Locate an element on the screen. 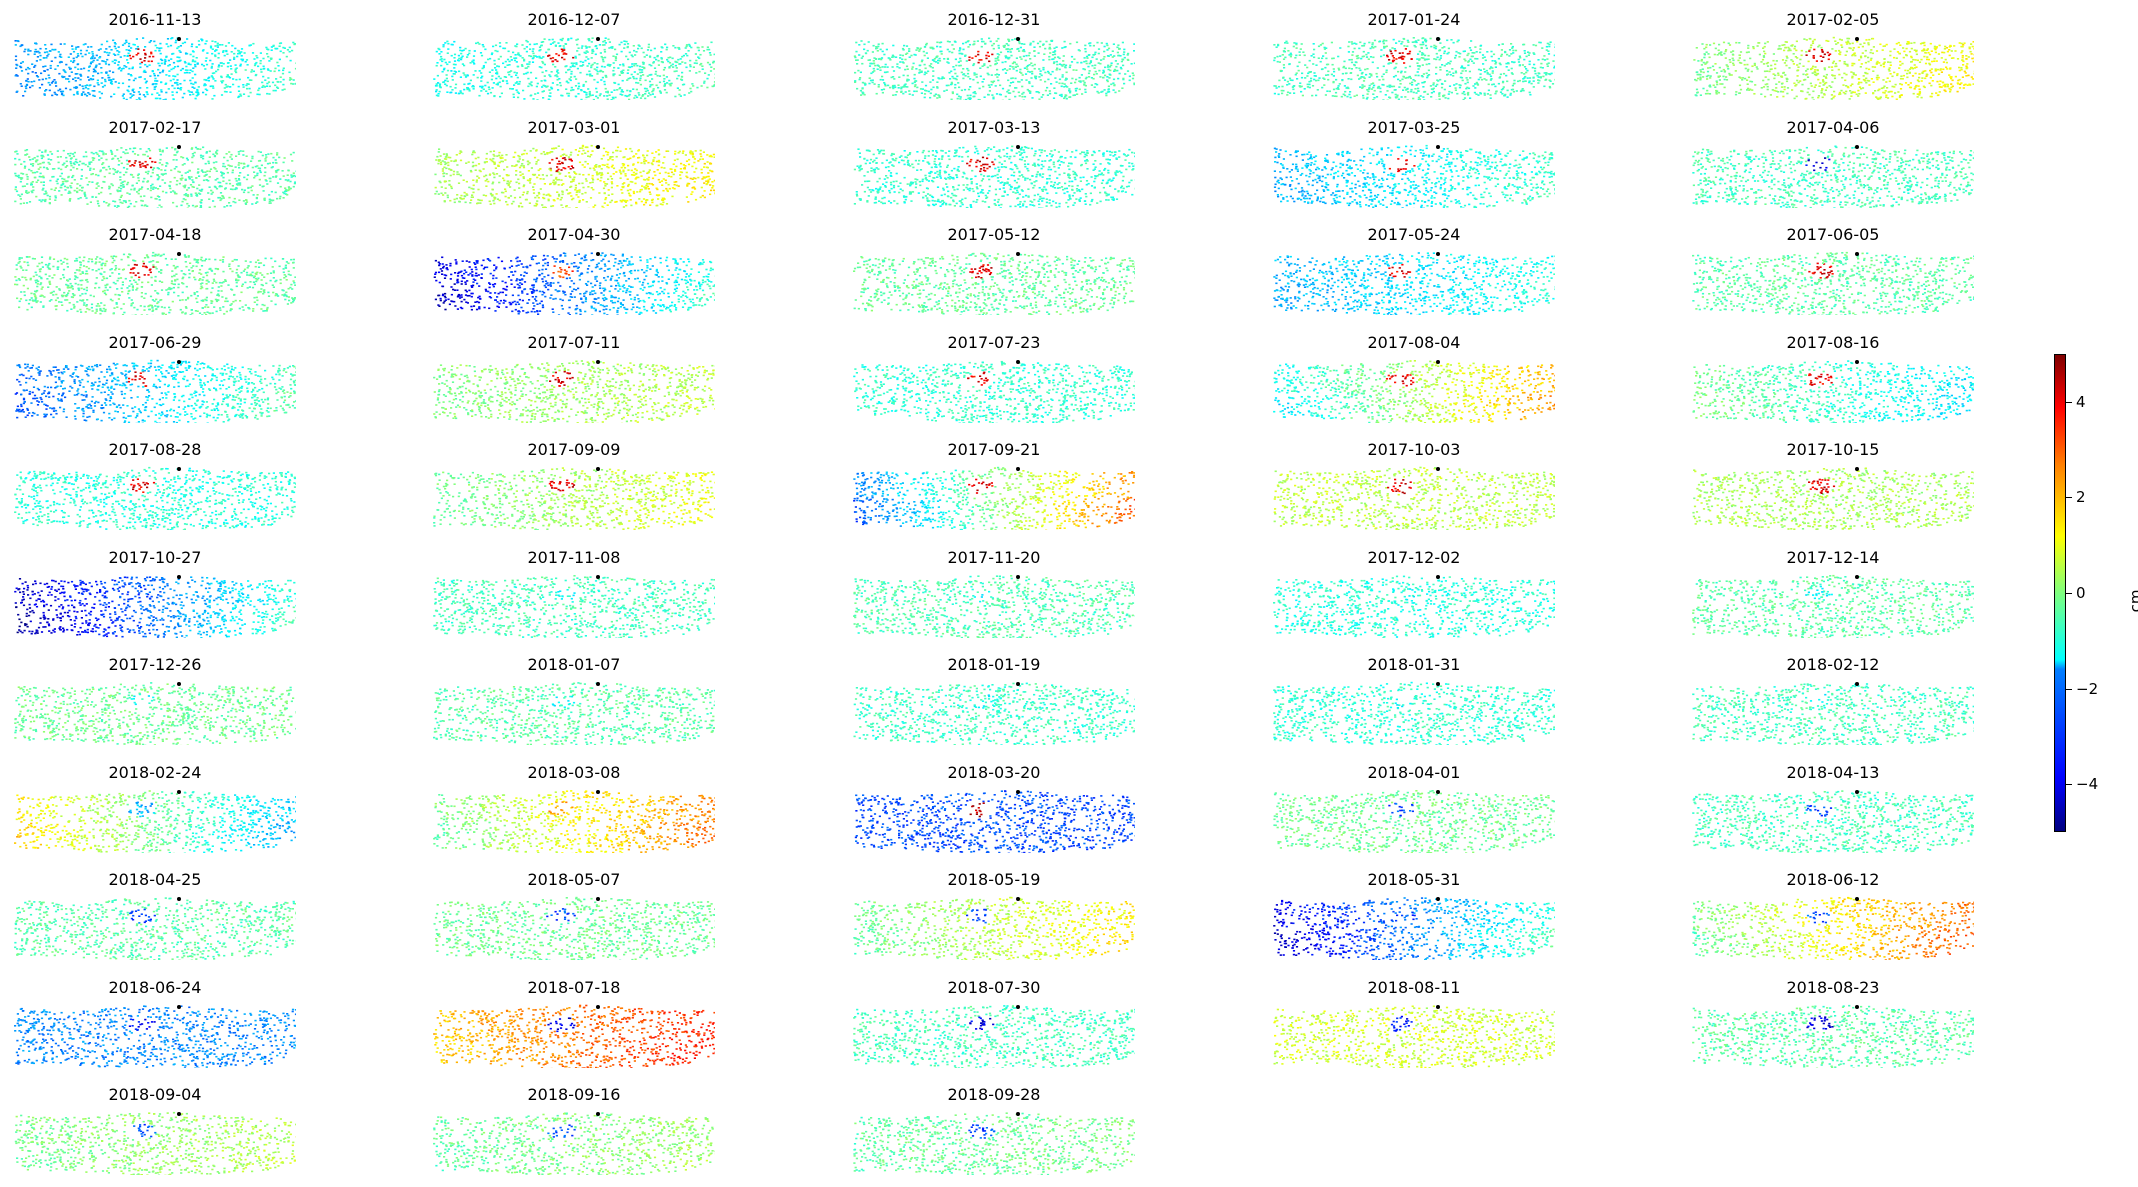  panel-date-title: 2018-06-12 is located at coordinates (1833, 880).